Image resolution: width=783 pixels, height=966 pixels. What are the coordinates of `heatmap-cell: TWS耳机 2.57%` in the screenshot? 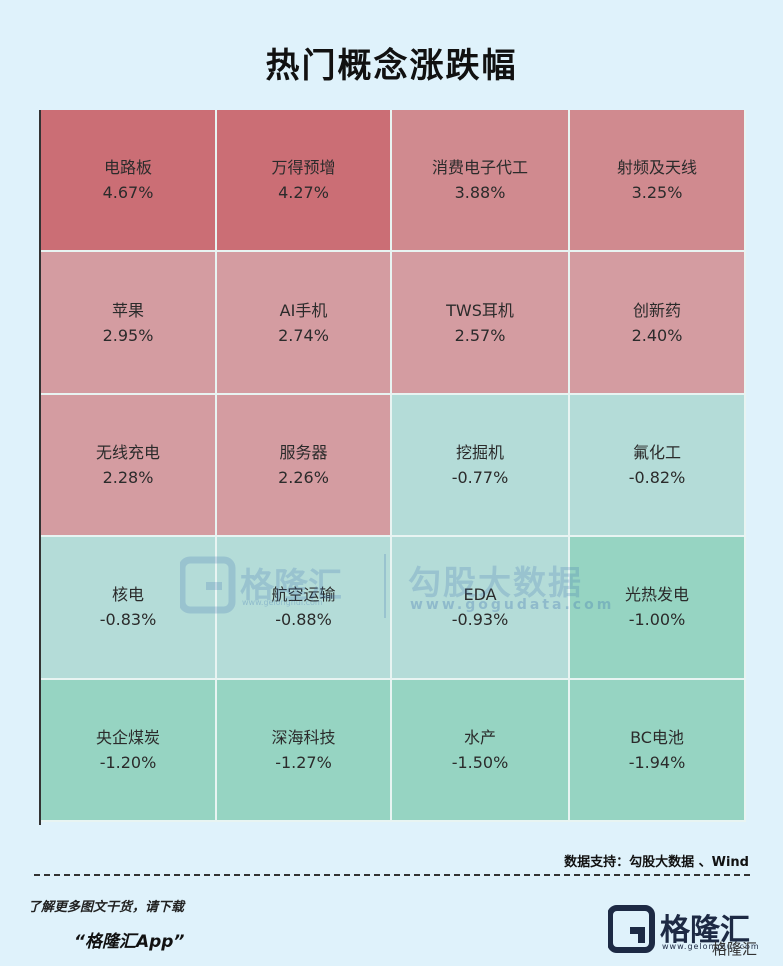 It's located at (481, 323).